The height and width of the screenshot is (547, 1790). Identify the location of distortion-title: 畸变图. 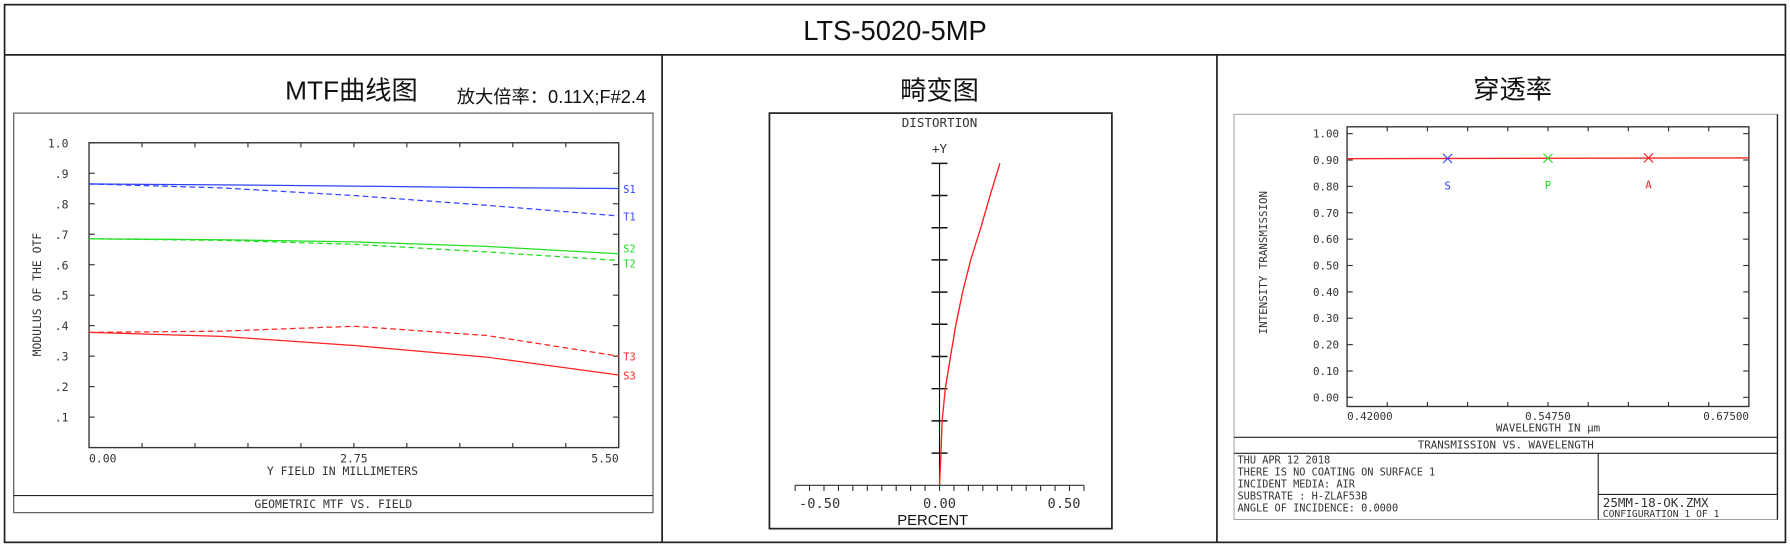
(939, 90).